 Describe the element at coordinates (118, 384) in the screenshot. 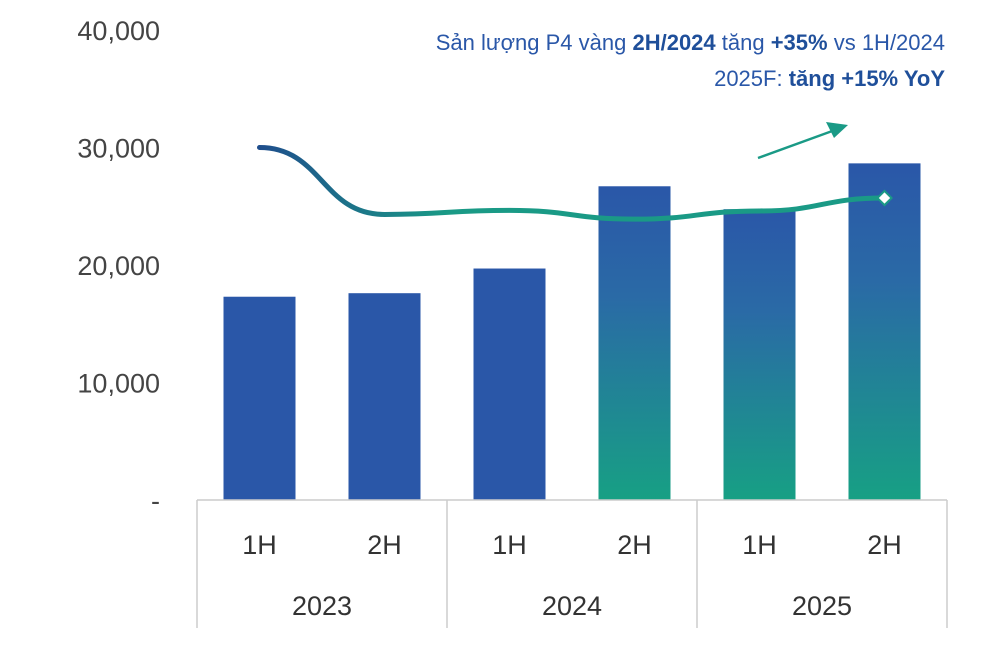

I see `y-tick-label: 10,000` at that location.